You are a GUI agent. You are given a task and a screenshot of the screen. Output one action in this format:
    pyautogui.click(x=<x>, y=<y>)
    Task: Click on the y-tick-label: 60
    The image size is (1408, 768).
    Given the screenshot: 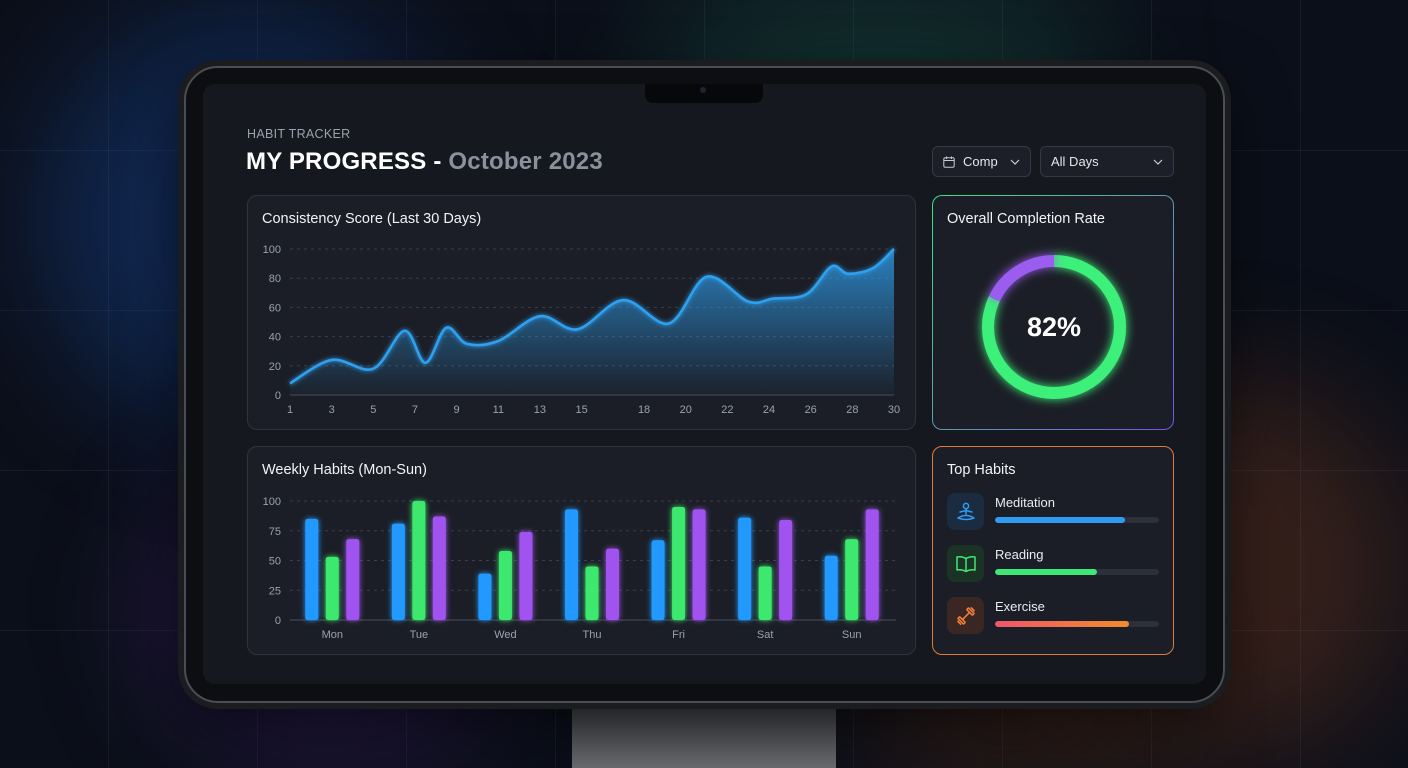 What is the action you would take?
    pyautogui.click(x=275, y=308)
    